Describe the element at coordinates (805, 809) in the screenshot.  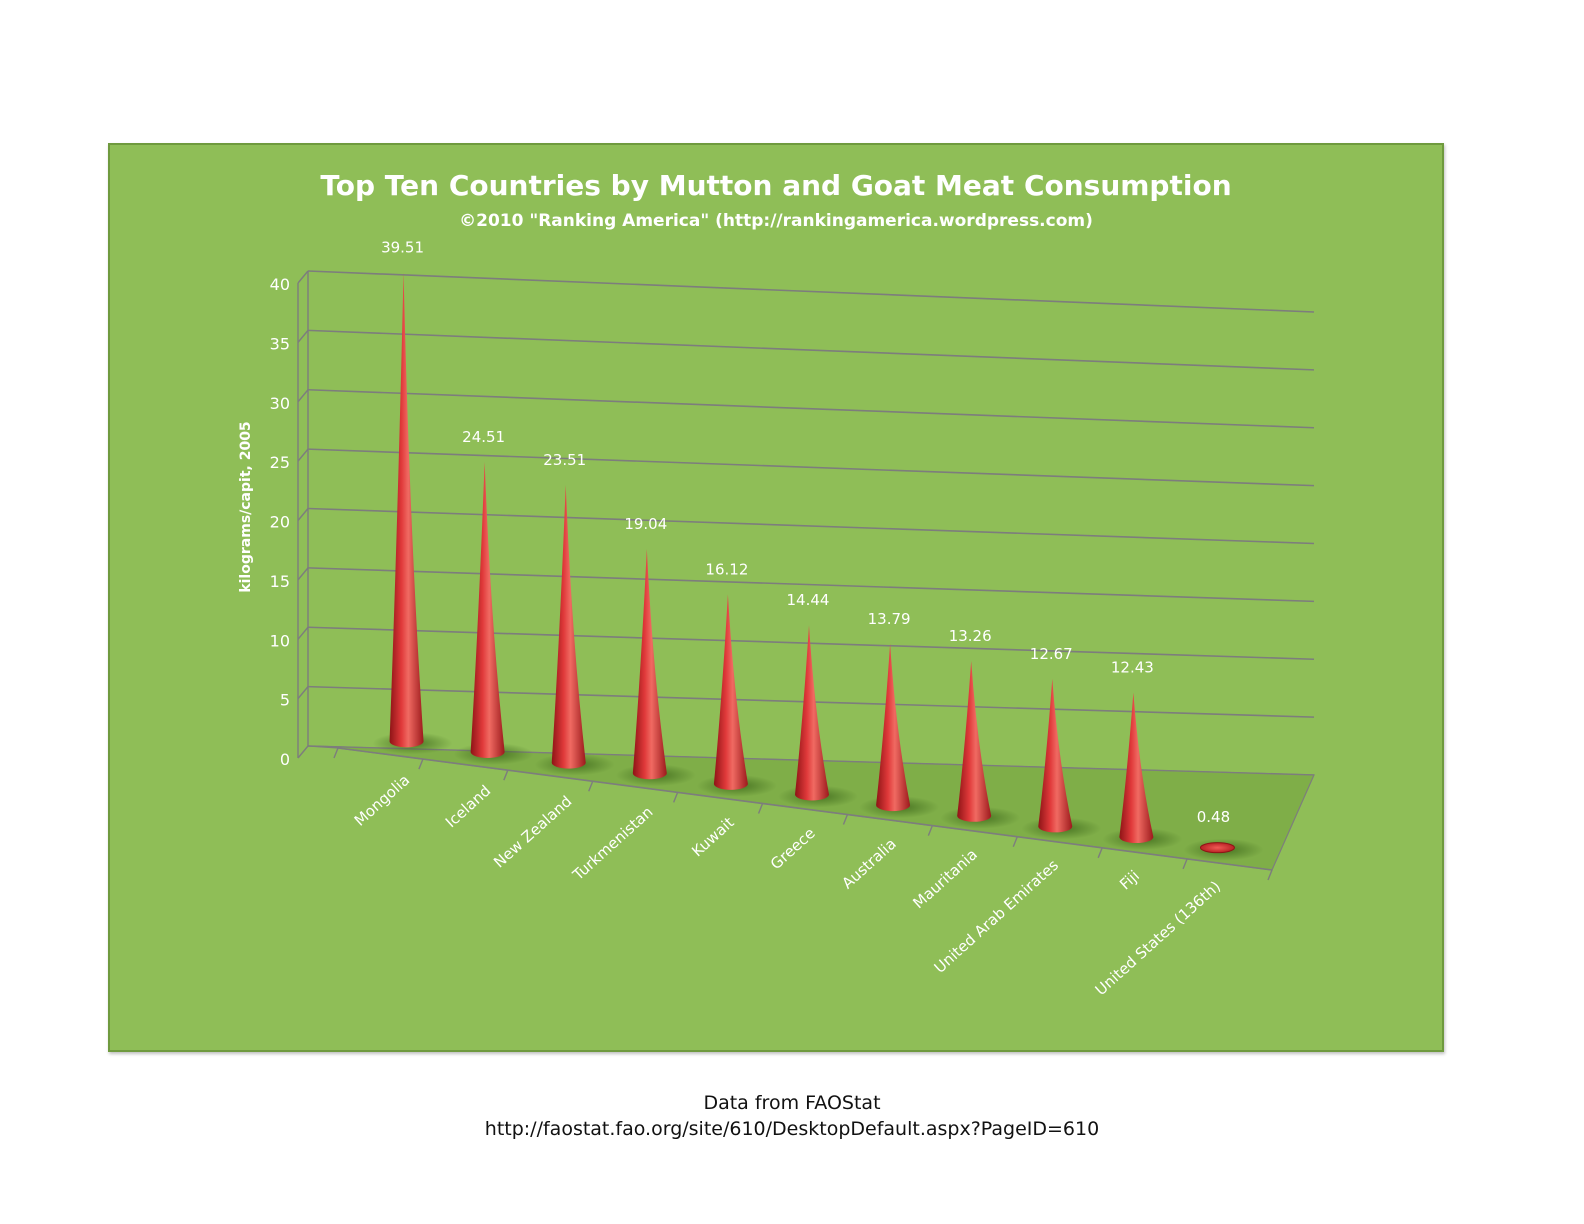
I see `x-axis-line` at that location.